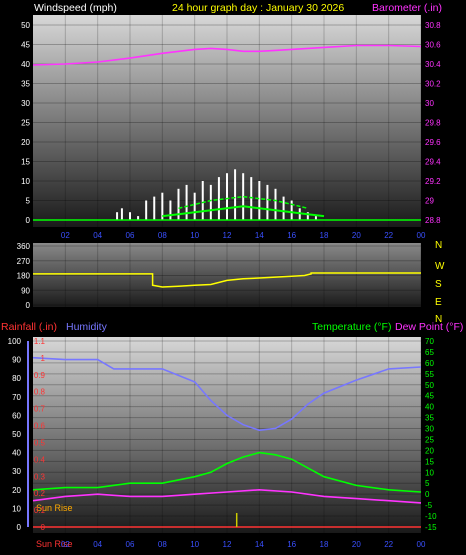  What do you see at coordinates (130, 235) in the screenshot?
I see `wind-x-tick: 06` at bounding box center [130, 235].